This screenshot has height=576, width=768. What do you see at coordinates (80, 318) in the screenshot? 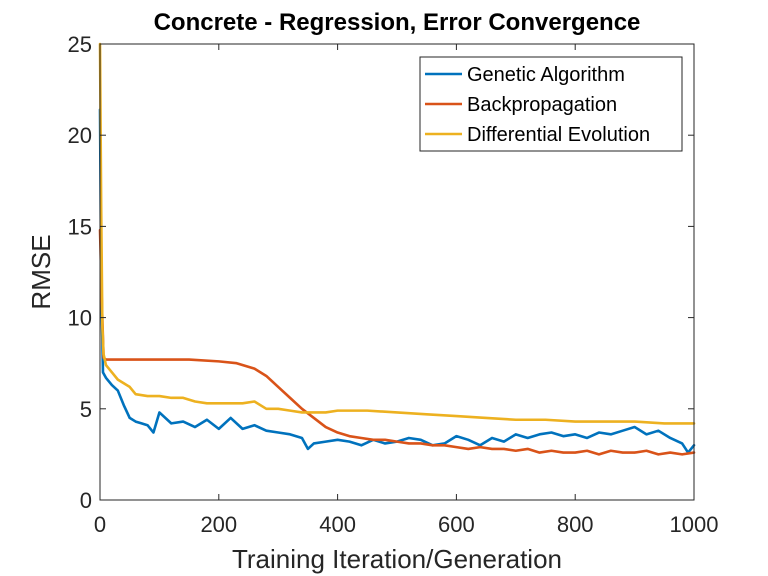
I see `y-tick-label: 10` at bounding box center [80, 318].